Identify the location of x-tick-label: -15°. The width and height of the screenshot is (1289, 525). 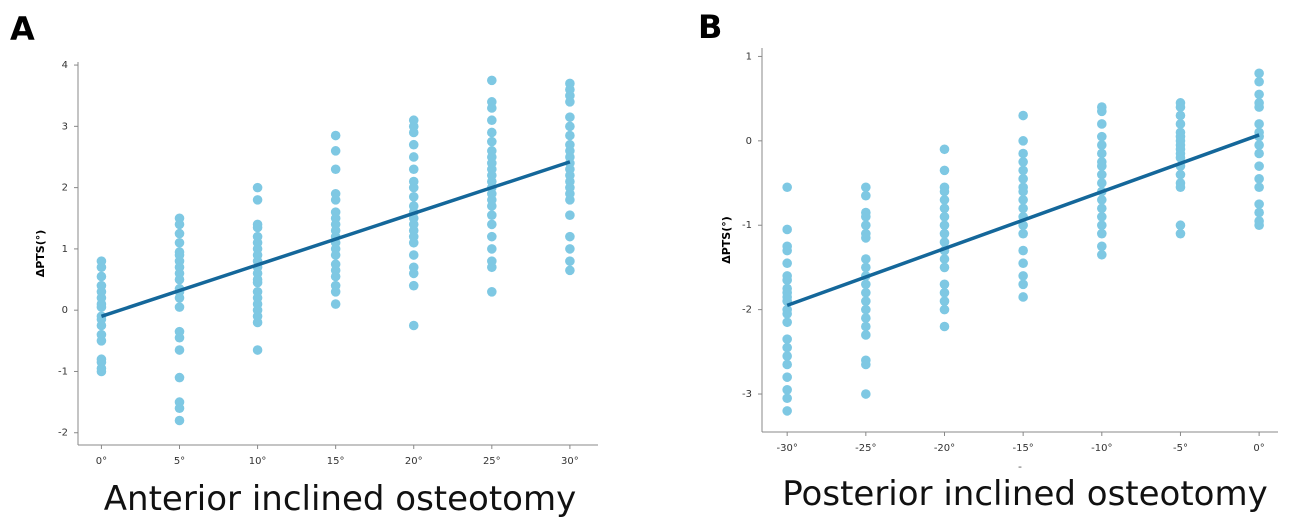
(1022, 448).